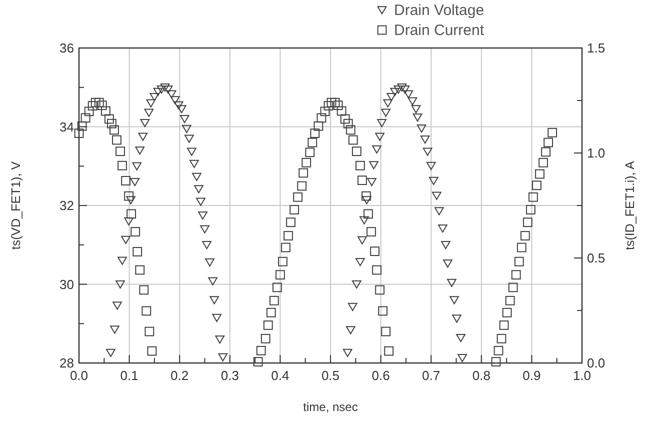 Image resolution: width=670 pixels, height=435 pixels. Describe the element at coordinates (280, 375) in the screenshot. I see `x-tick-label: 0.4` at that location.